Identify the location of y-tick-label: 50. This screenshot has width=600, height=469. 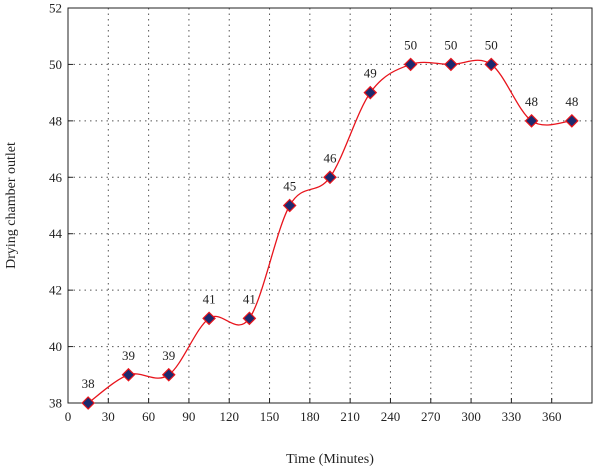
(55, 64).